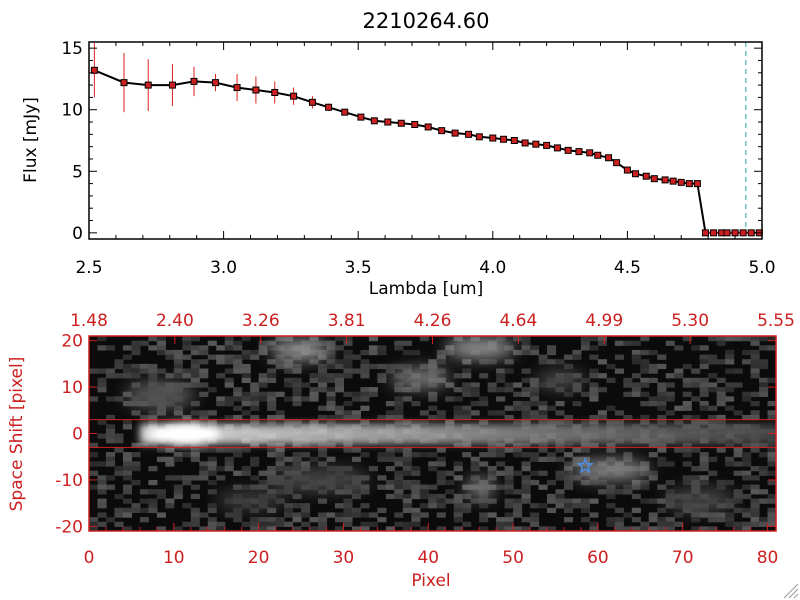 The height and width of the screenshot is (600, 800). What do you see at coordinates (791, 591) in the screenshot?
I see `resize-grip-icon` at bounding box center [791, 591].